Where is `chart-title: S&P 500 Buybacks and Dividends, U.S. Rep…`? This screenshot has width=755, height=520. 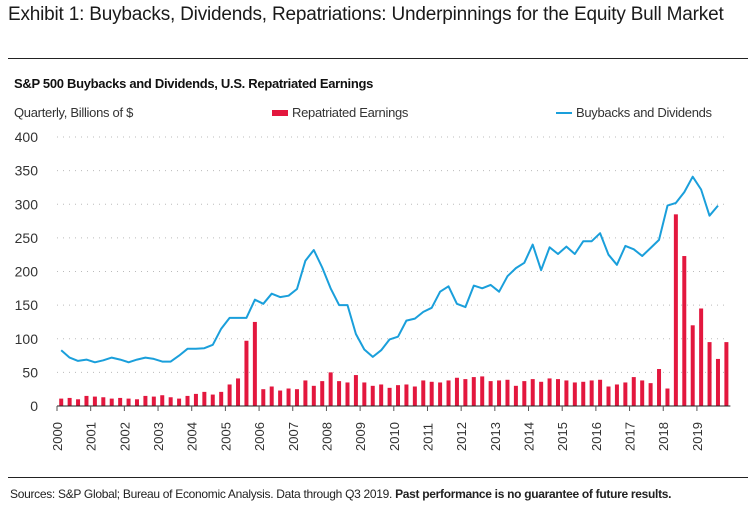 chart-title: S&P 500 Buybacks and Dividends, U.S. Rep… is located at coordinates (194, 83).